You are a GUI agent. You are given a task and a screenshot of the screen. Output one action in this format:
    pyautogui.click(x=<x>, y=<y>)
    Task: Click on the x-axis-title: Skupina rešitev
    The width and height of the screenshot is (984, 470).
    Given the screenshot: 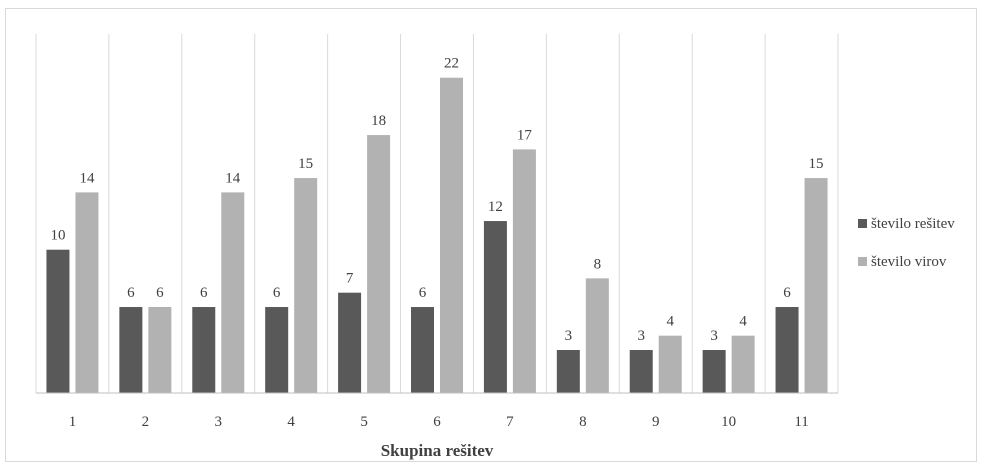 What is the action you would take?
    pyautogui.click(x=437, y=450)
    